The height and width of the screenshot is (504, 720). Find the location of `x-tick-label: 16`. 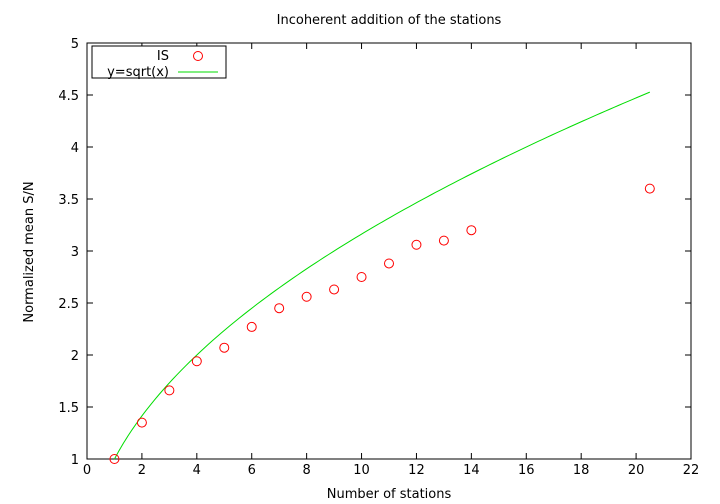

x-tick-label: 16 is located at coordinates (526, 470).